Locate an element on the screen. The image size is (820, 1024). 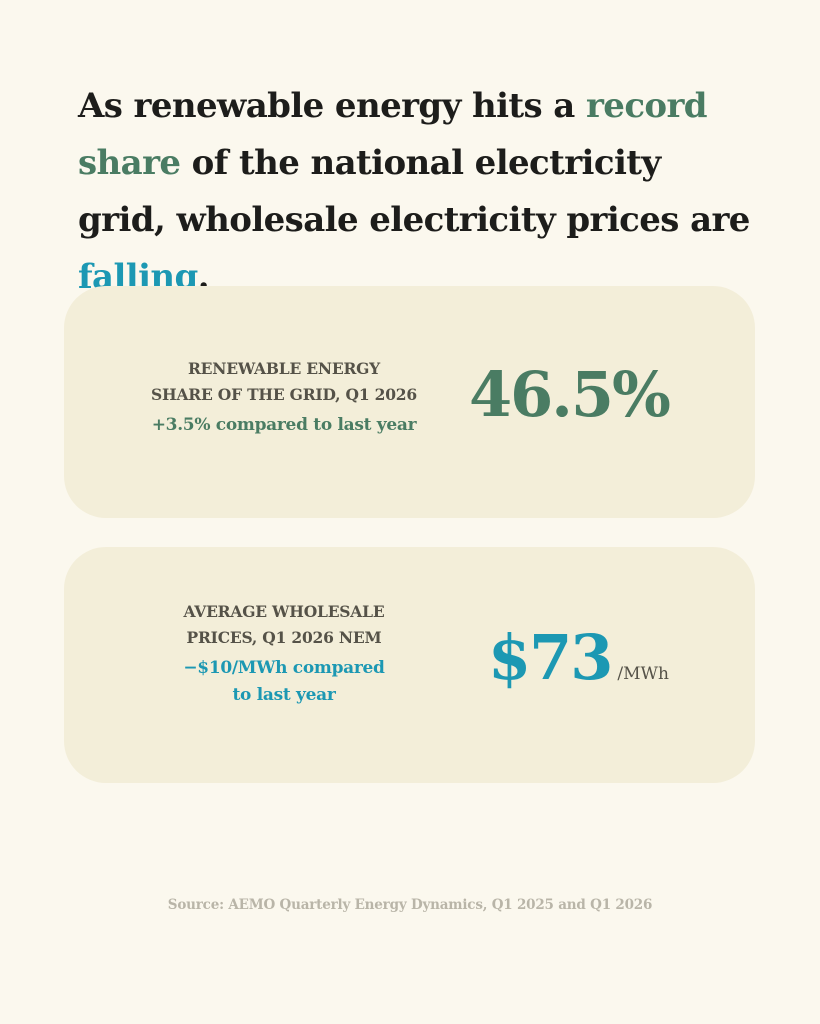
wholesale-price-label-line2: PRICES, Q1 2026 NEM is located at coordinates (284, 637).